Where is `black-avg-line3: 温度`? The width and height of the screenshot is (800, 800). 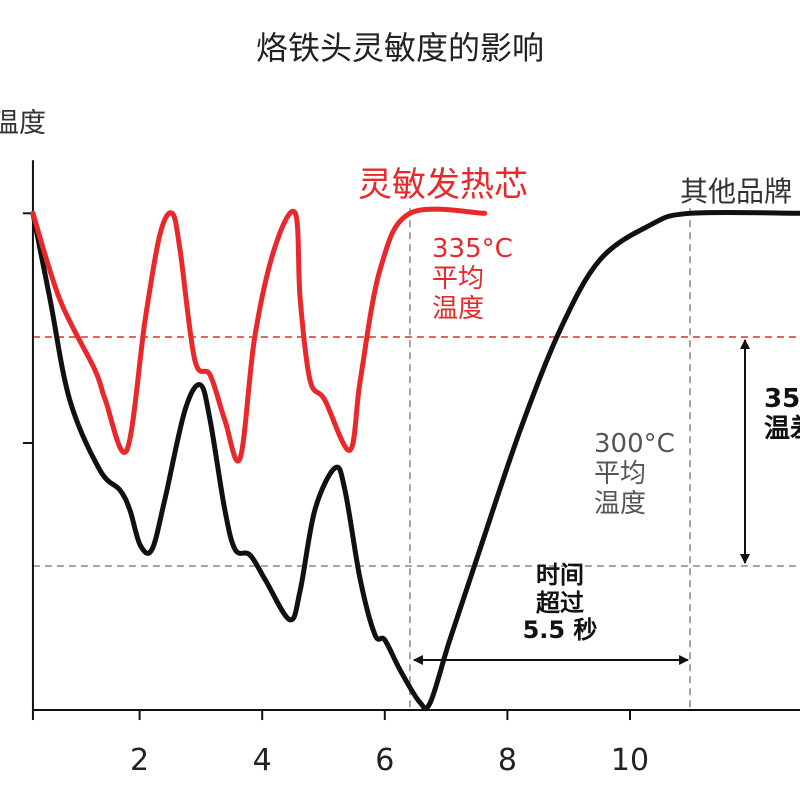 black-avg-line3: 温度 is located at coordinates (620, 503).